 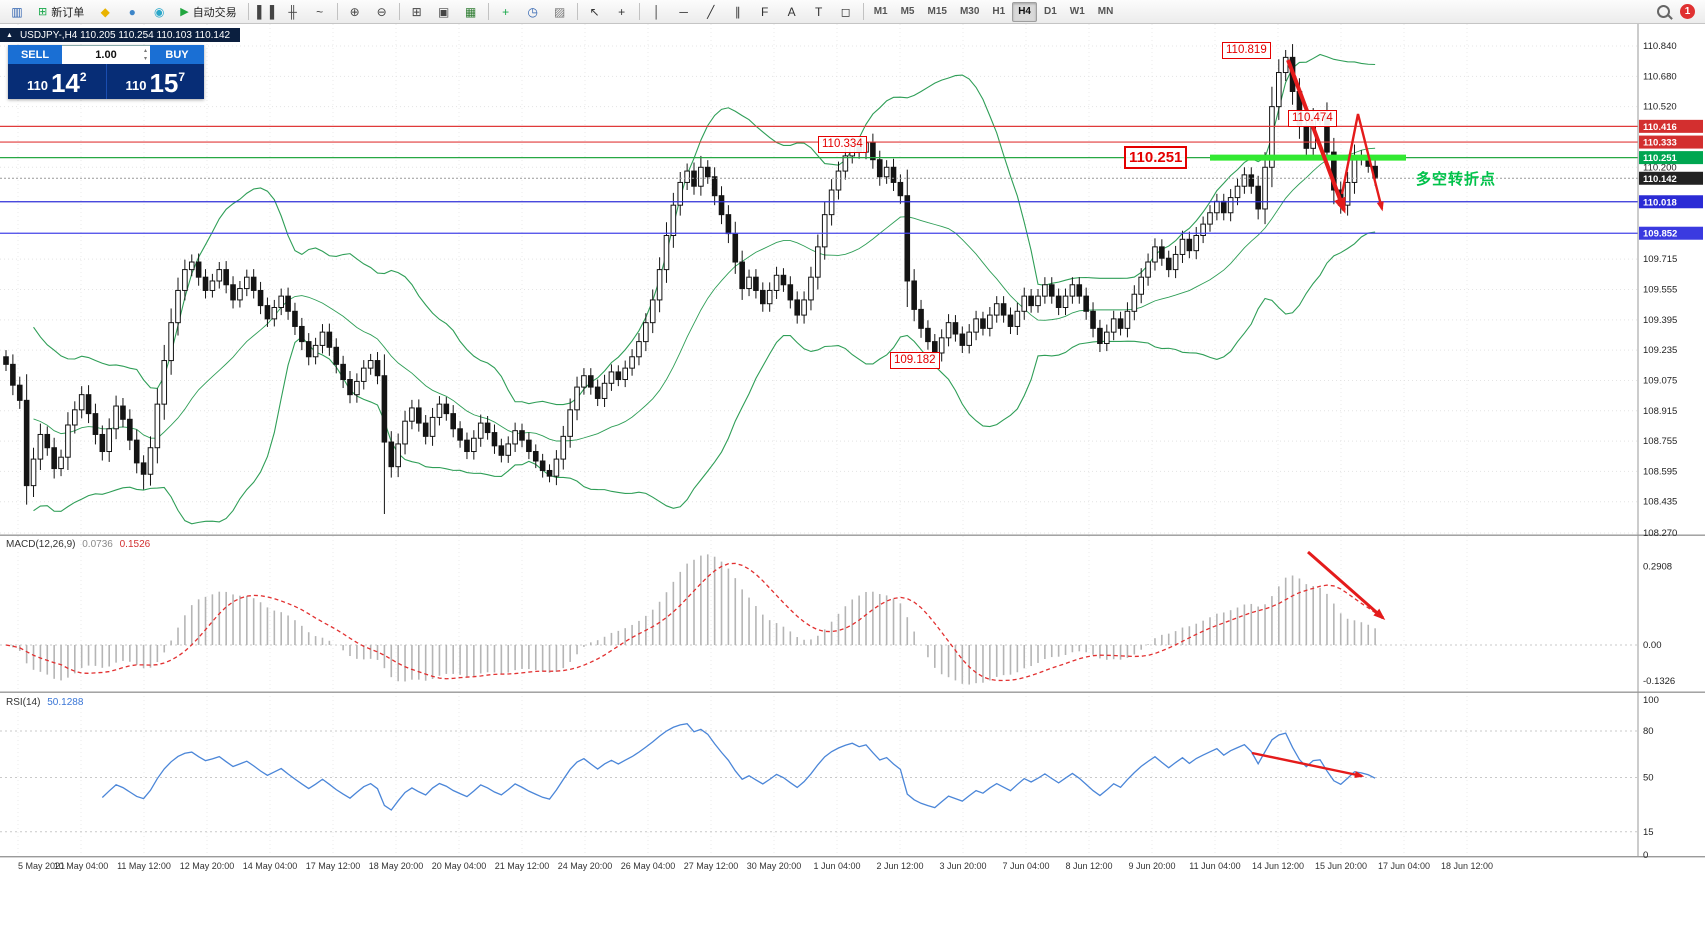 I want to click on metaeditor-icon: ◆, so click(x=105, y=11).